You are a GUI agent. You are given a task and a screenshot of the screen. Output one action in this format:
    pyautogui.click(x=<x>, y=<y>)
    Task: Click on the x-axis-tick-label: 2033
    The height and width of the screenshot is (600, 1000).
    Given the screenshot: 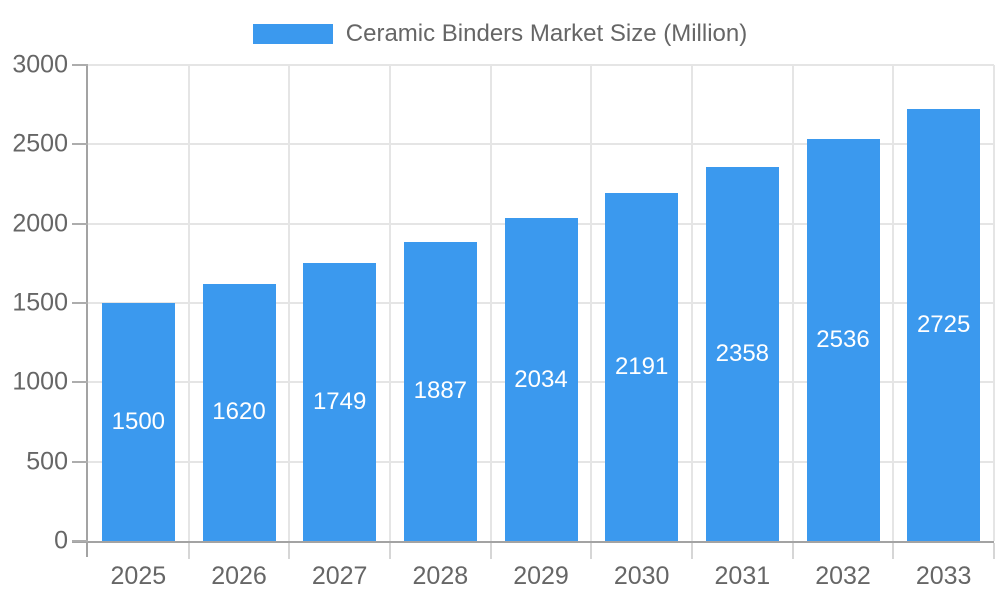 What is the action you would take?
    pyautogui.click(x=943, y=576)
    